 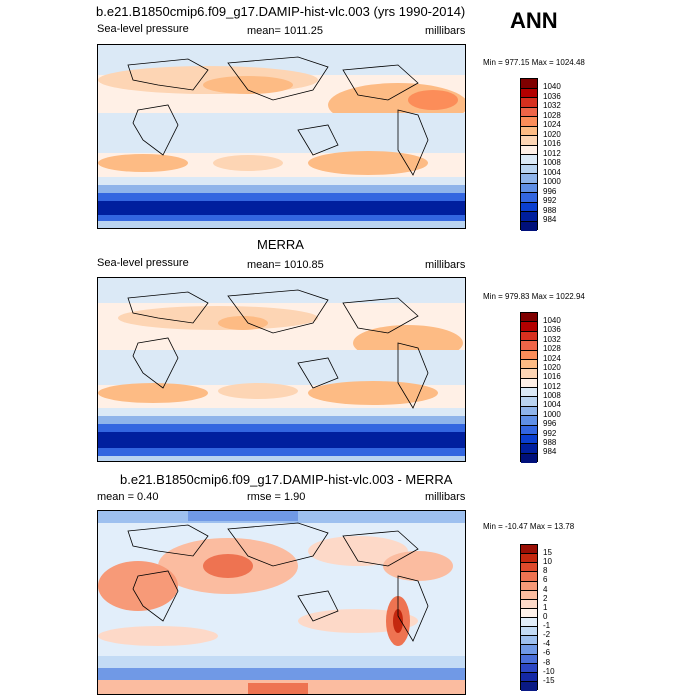 I want to click on colorbar-tick: -15, so click(x=549, y=680).